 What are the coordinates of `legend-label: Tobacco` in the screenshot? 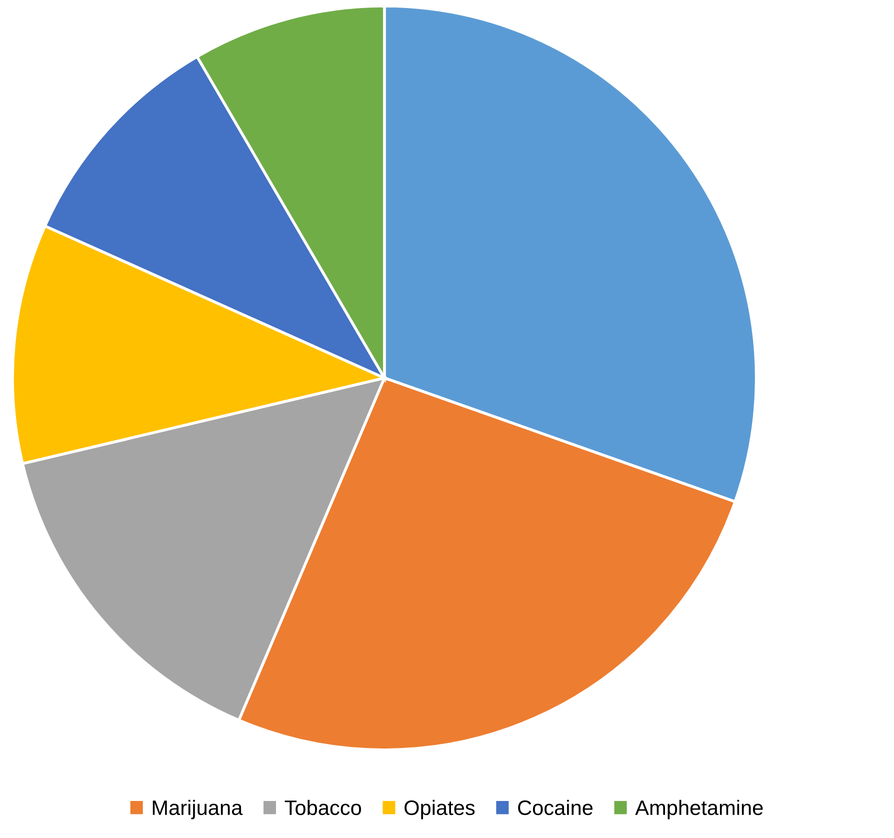 It's located at (323, 808).